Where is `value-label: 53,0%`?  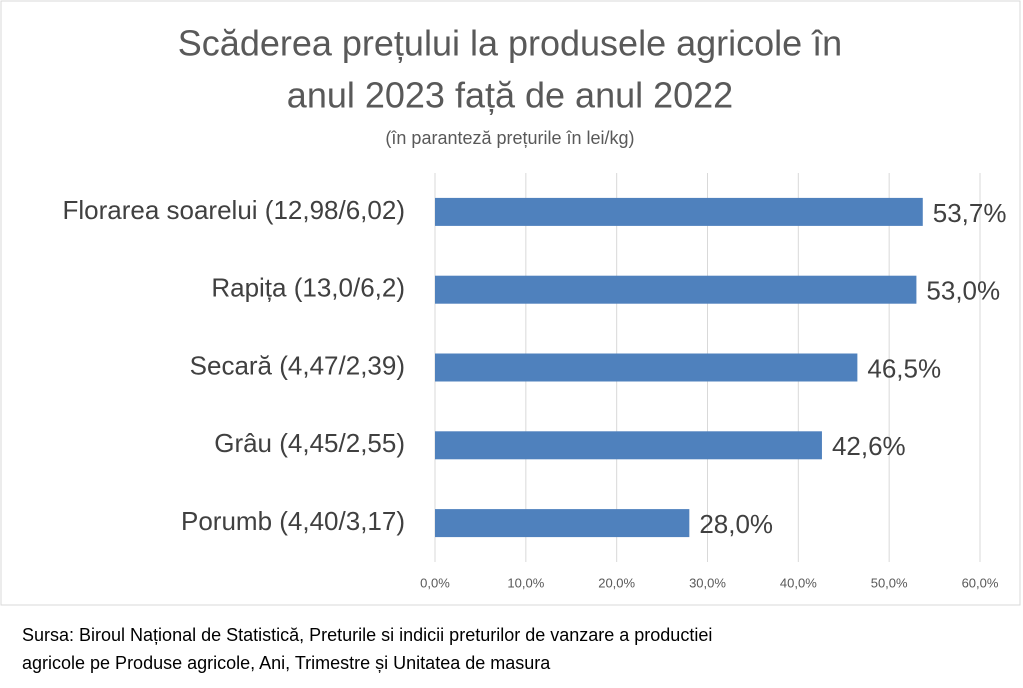
value-label: 53,0% is located at coordinates (963, 291).